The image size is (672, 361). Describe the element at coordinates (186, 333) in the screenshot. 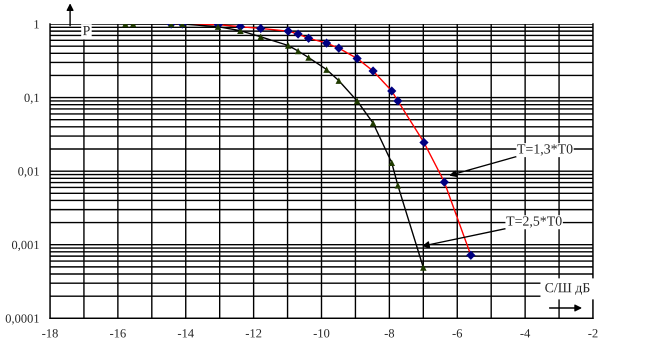

I see `x-tick-label: -14` at that location.